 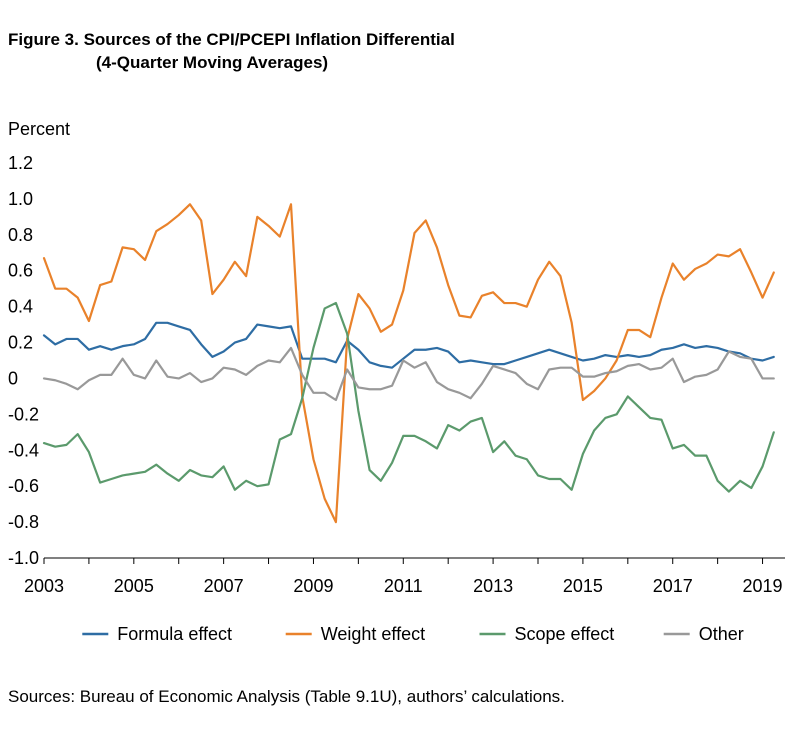 I want to click on y-tick-label: -1.0, so click(x=23, y=558).